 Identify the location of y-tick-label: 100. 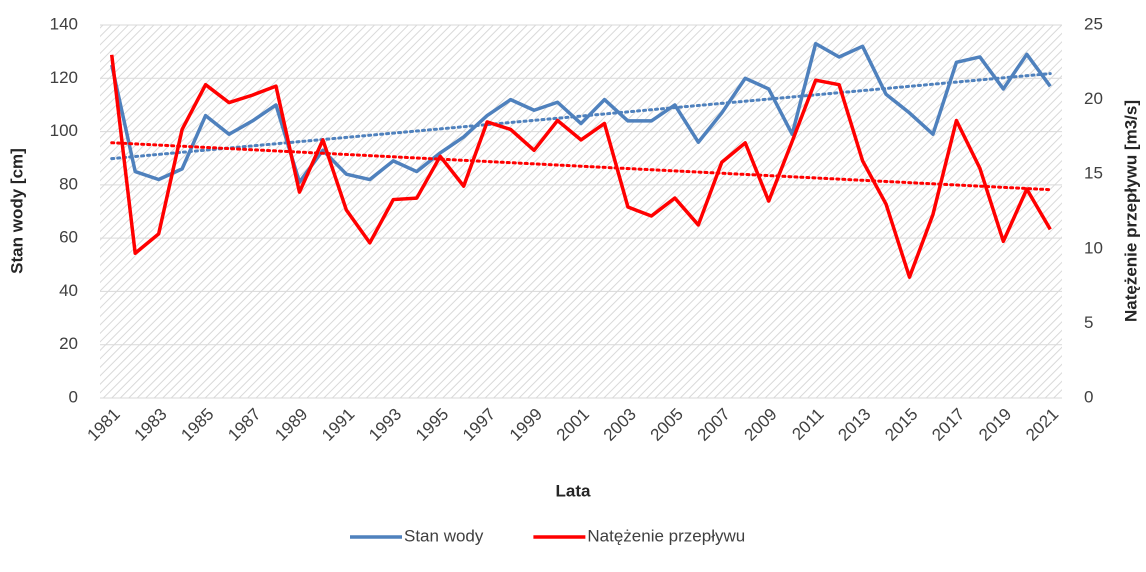
(64, 130).